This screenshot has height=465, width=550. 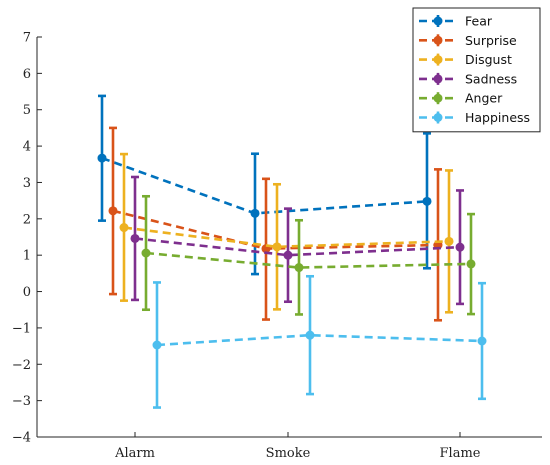 I want to click on y-tick-label: −2, so click(x=21, y=365).